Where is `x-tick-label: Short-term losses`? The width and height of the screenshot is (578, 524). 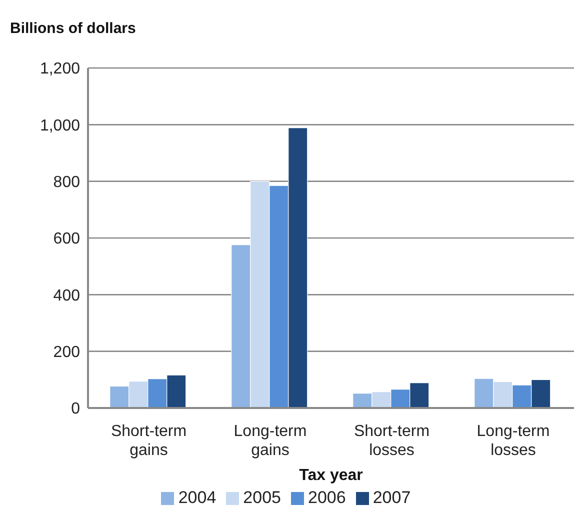
x-tick-label: Short-term losses is located at coordinates (392, 441).